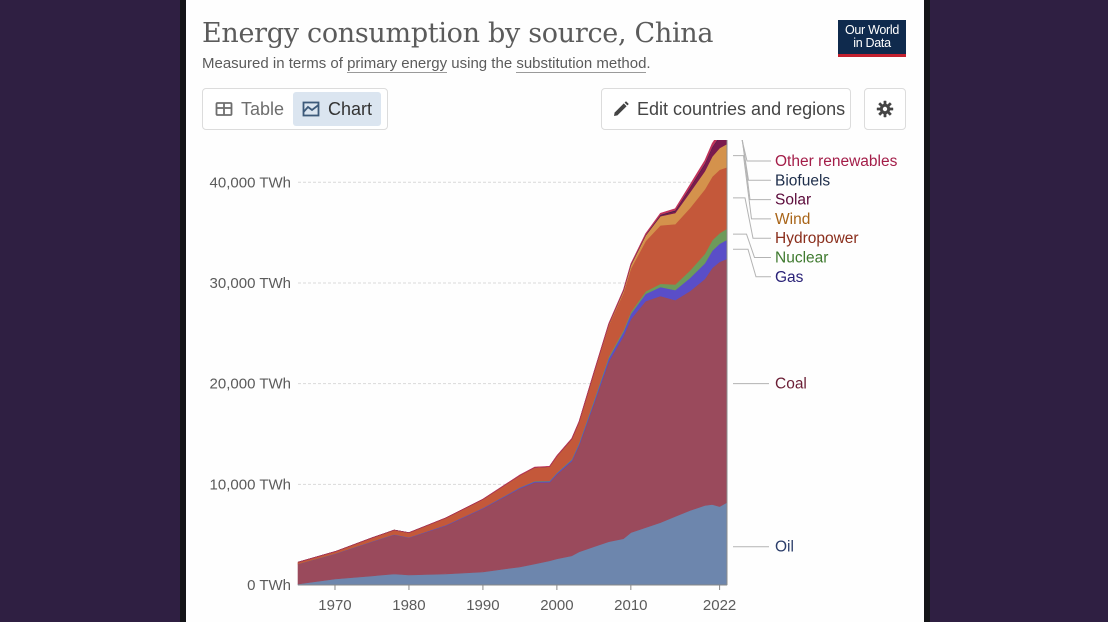 The height and width of the screenshot is (622, 1108). What do you see at coordinates (801, 258) in the screenshot?
I see `legend-label: Nuclear` at bounding box center [801, 258].